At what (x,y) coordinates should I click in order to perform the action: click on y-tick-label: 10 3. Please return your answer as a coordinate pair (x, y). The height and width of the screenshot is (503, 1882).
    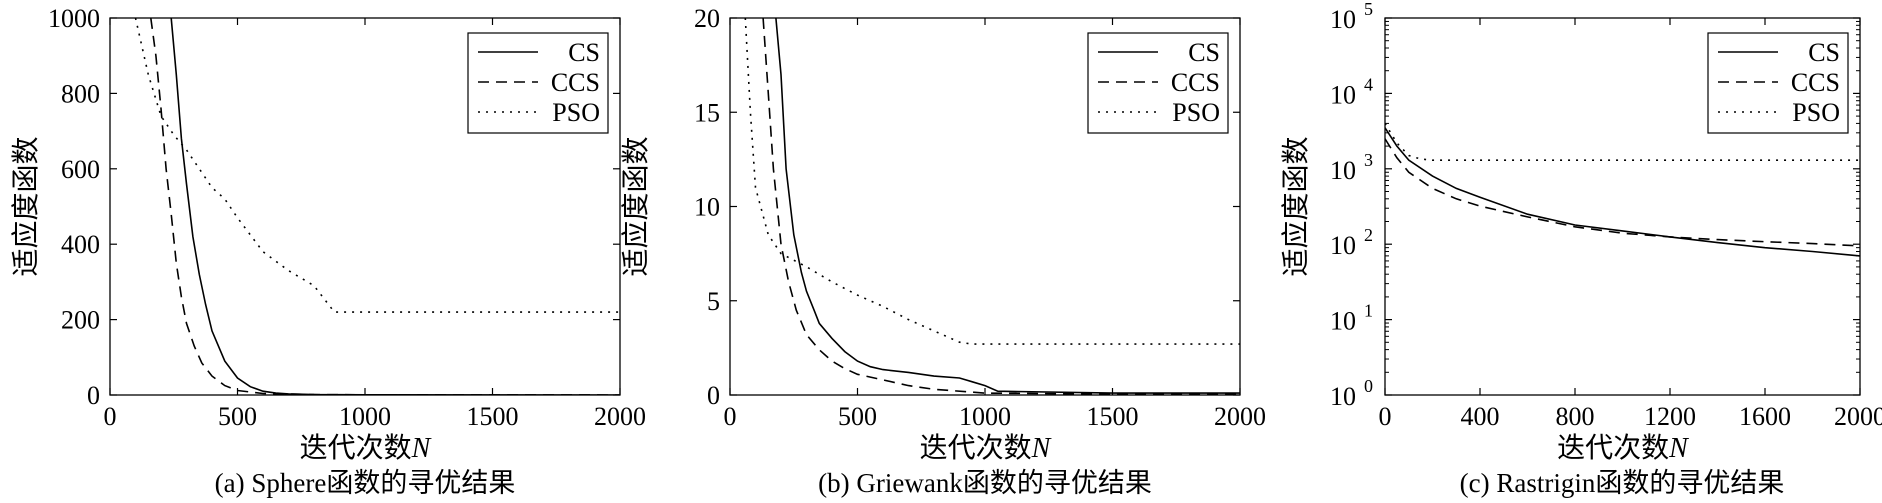
    Looking at the image, I should click on (1351, 167).